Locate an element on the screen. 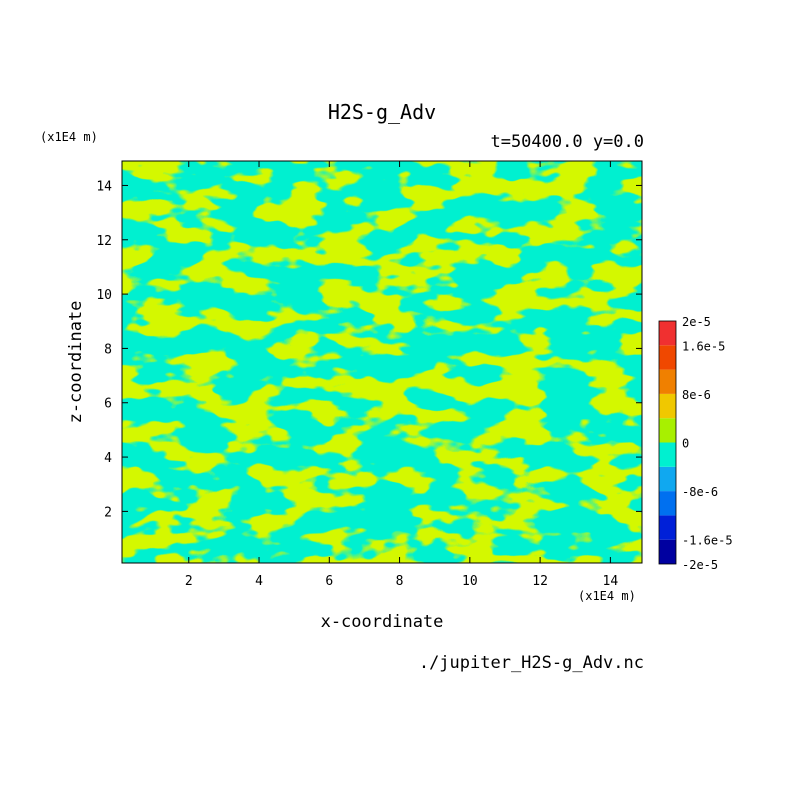  y-tick-label: 8 is located at coordinates (108, 349).